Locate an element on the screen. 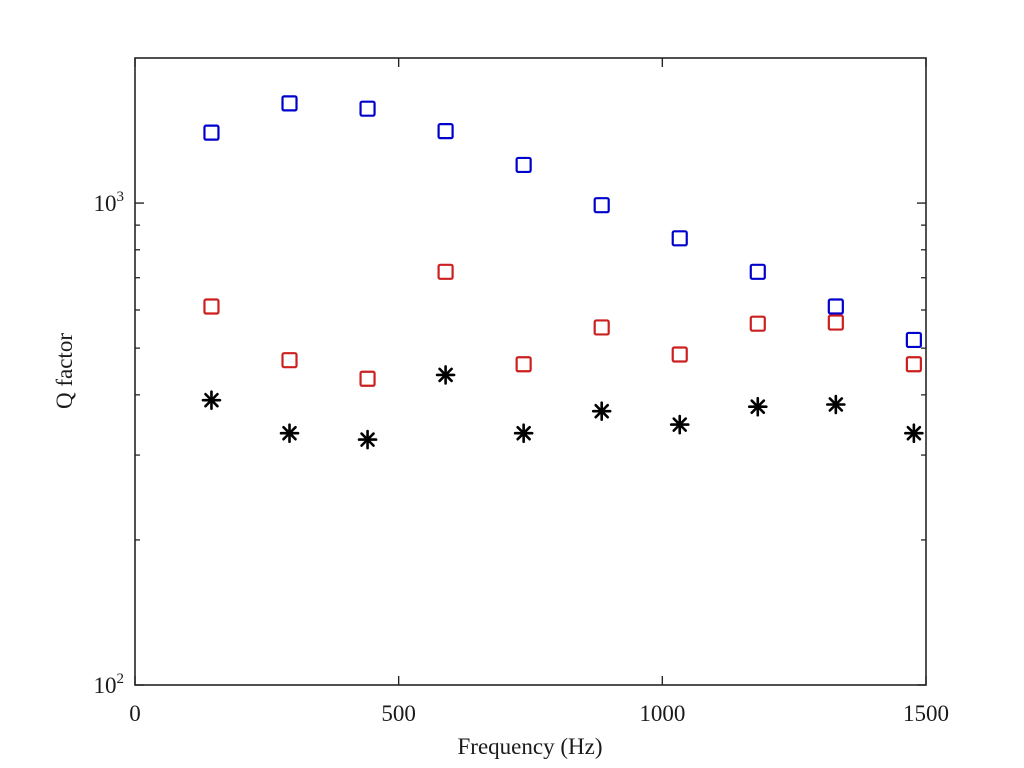 Image resolution: width=1024 pixels, height=768 pixels. x-axis-tick-labels: 0 500 1000 1500 is located at coordinates (539, 713).